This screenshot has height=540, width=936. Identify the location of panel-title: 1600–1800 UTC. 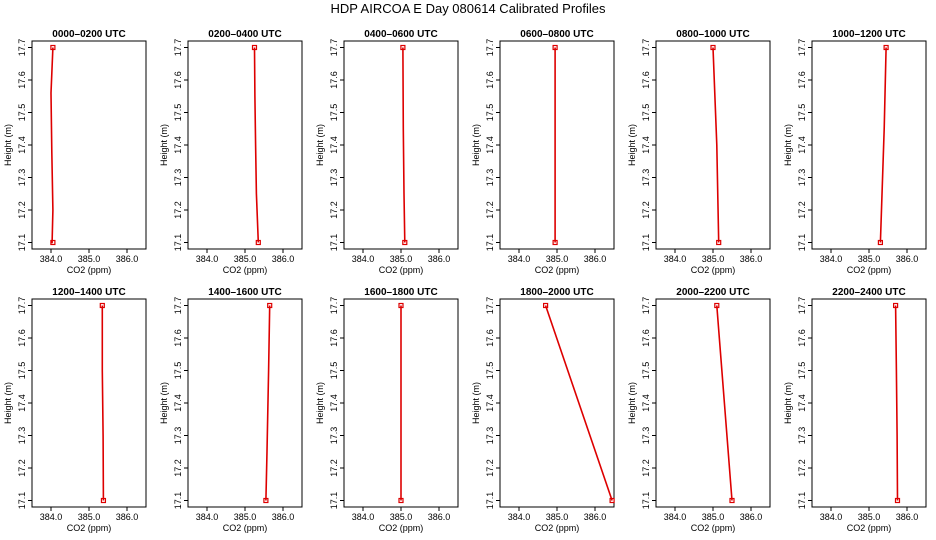
(400, 292).